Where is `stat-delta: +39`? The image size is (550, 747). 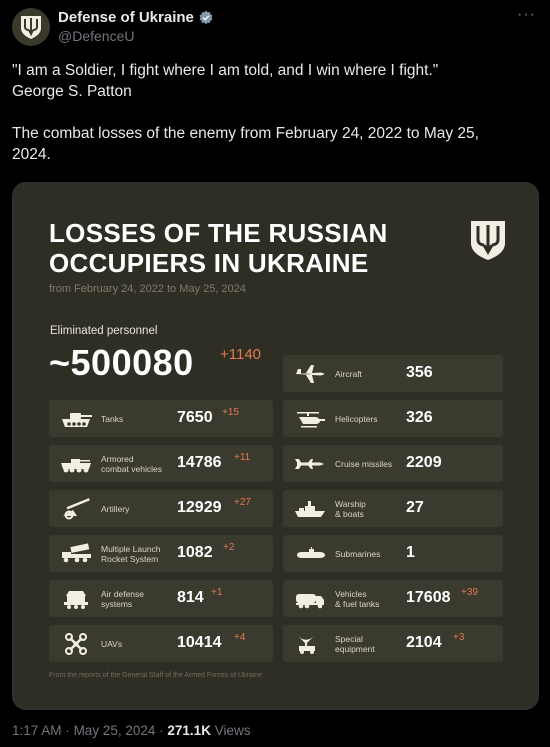
stat-delta: +39 is located at coordinates (469, 592).